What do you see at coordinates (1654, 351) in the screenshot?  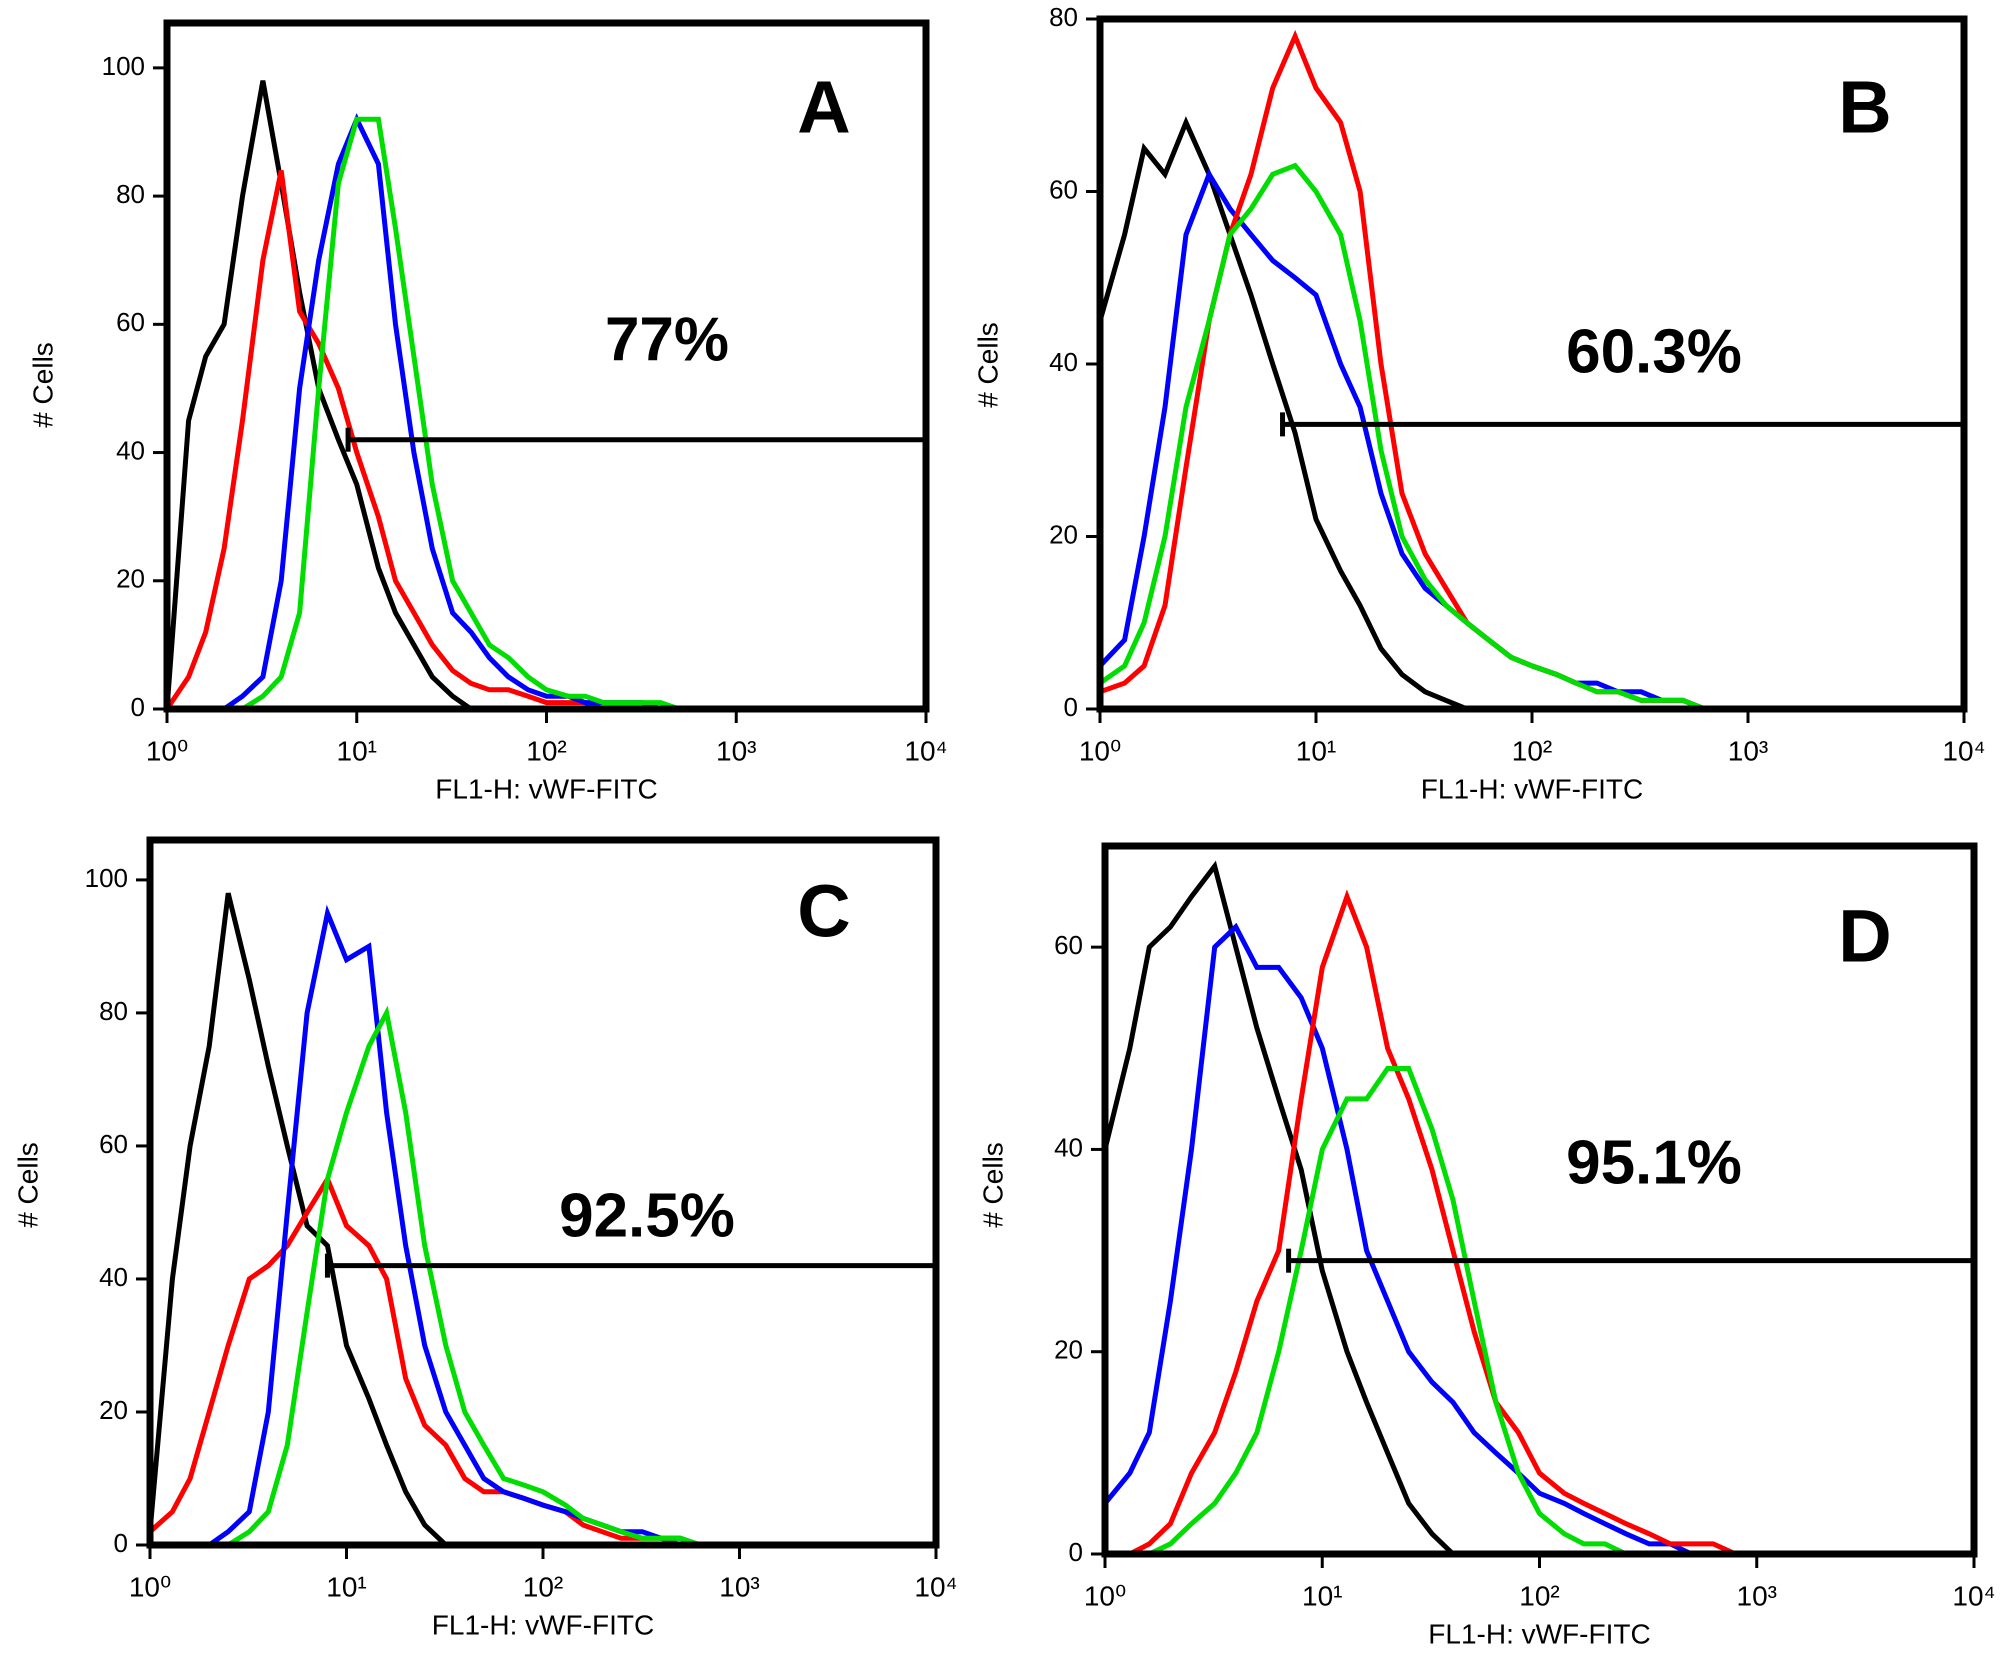 I see `gate-percent: 60.3%` at bounding box center [1654, 351].